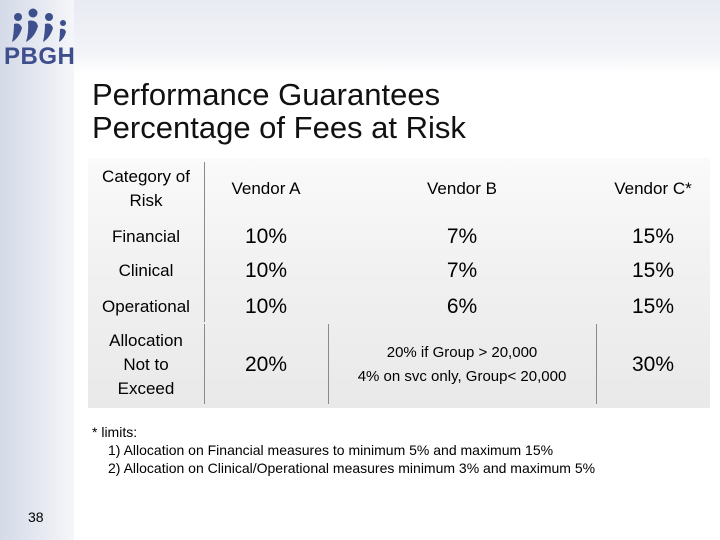  I want to click on pbgh-logo, so click(39, 25).